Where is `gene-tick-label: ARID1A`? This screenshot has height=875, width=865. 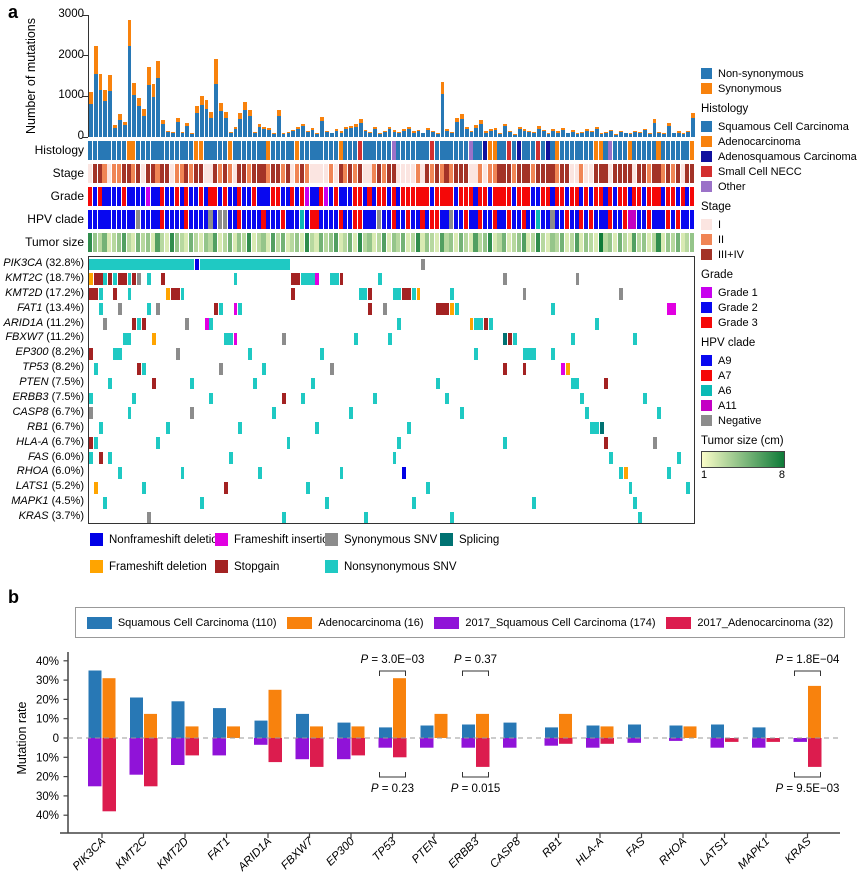 gene-tick-label: ARID1A is located at coordinates (255, 854).